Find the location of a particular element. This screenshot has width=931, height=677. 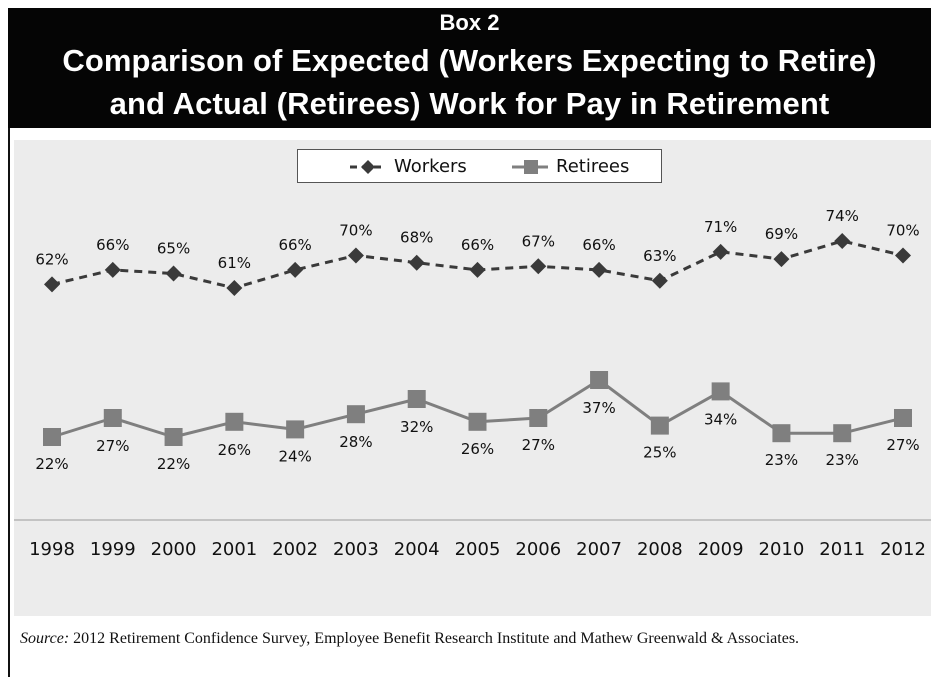

retirees-point-2003 is located at coordinates (355, 414).